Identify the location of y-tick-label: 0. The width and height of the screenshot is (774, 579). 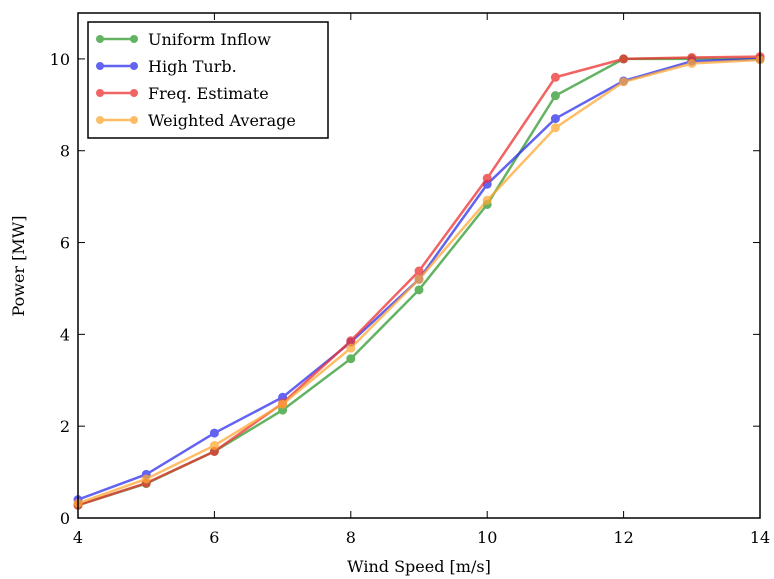
(65, 518).